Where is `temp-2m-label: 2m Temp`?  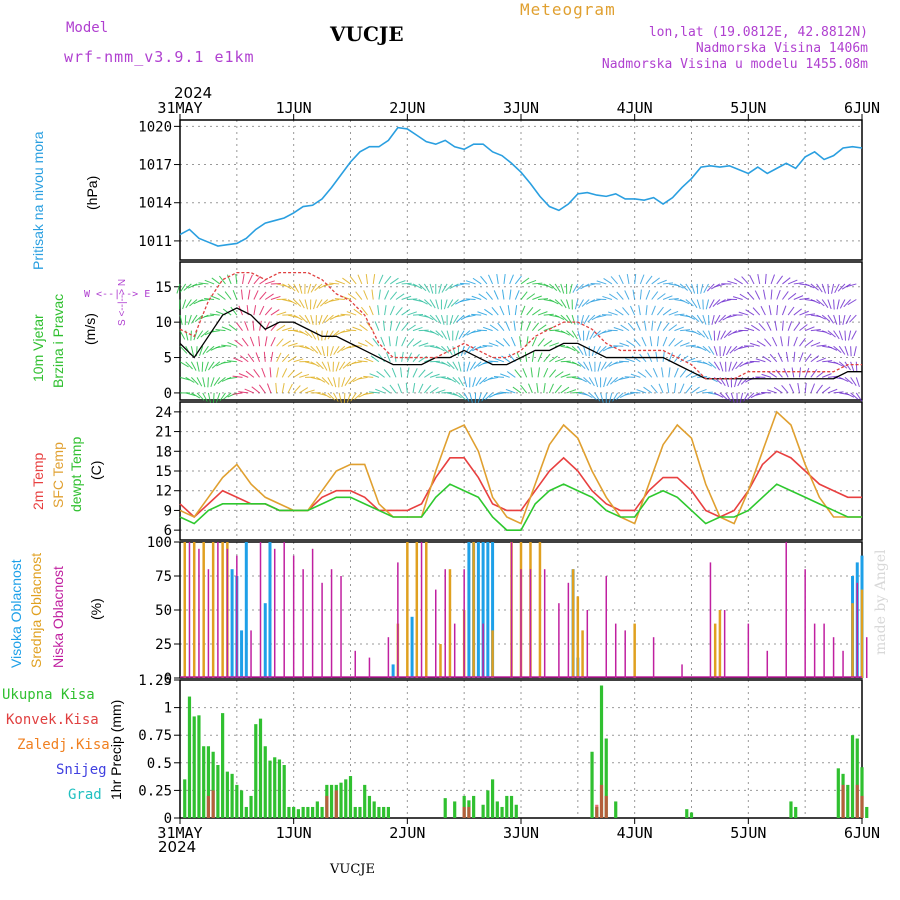 temp-2m-label: 2m Temp is located at coordinates (38, 481).